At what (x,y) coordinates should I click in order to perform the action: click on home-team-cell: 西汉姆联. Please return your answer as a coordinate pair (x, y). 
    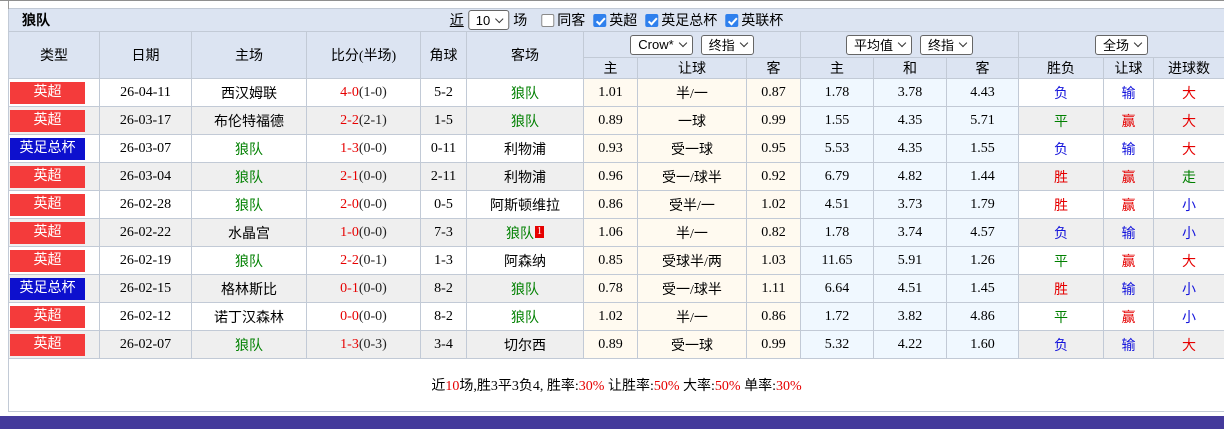
    Looking at the image, I should click on (249, 92).